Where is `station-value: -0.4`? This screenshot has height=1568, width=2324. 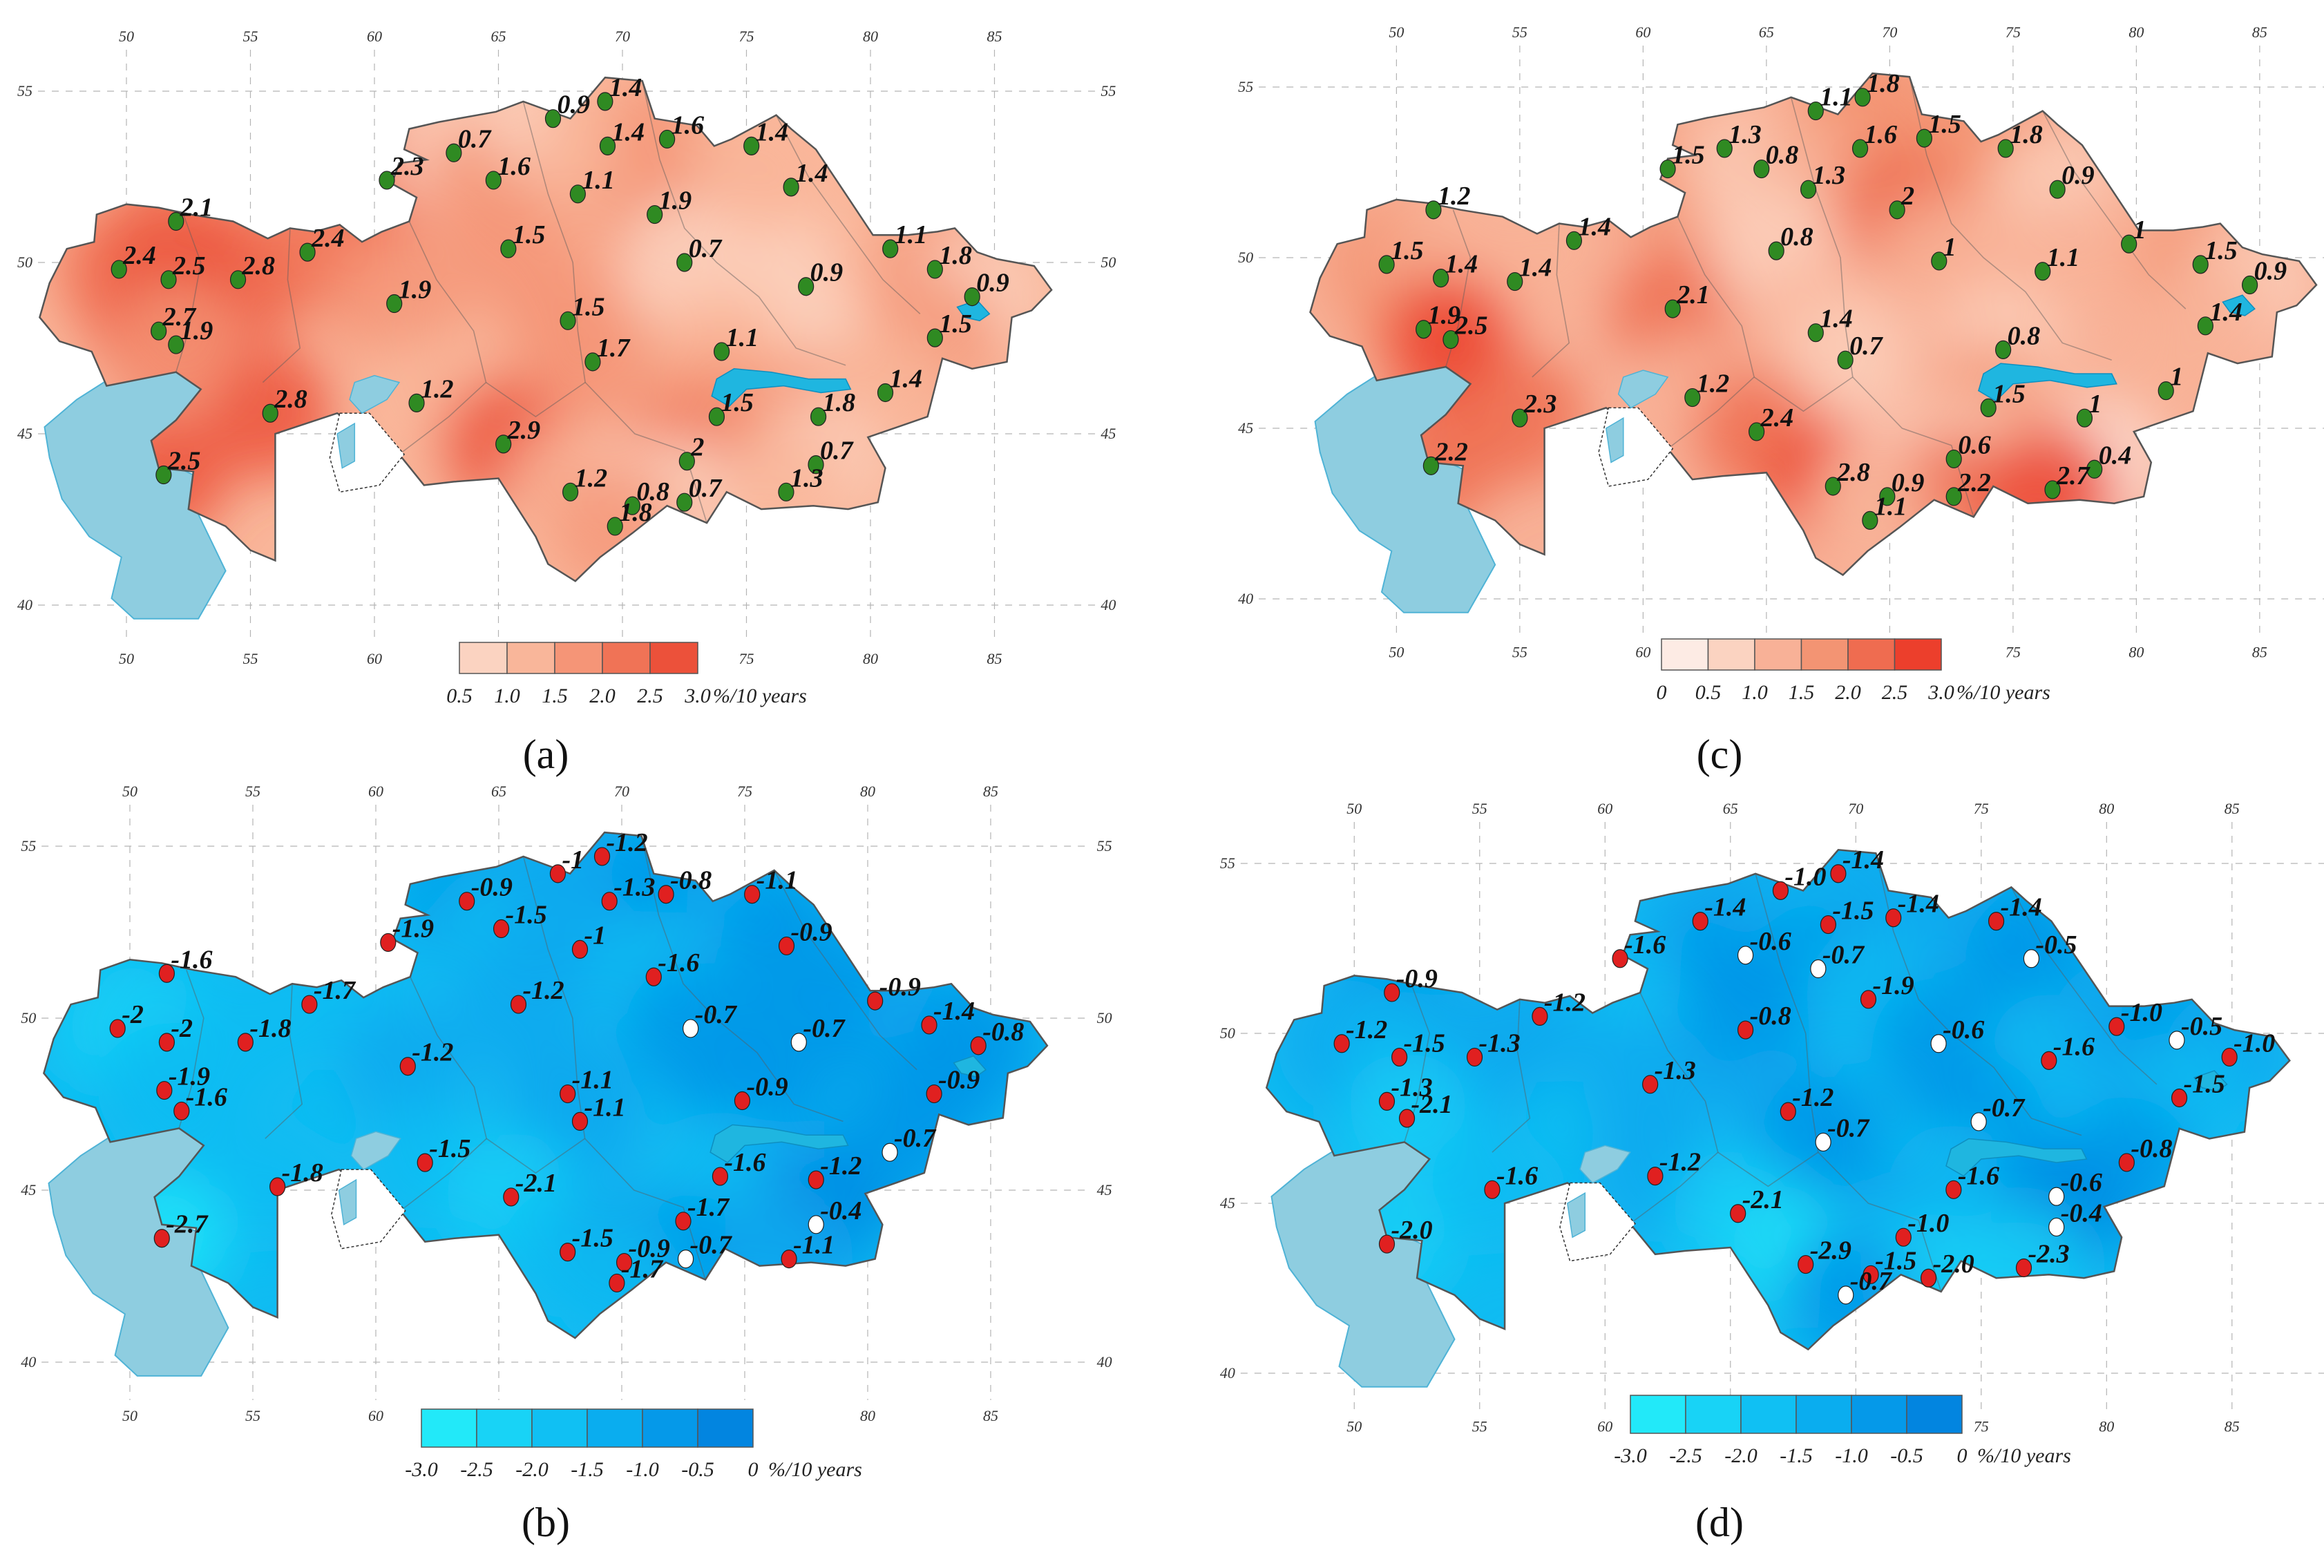
station-value: -0.4 is located at coordinates (2081, 1212).